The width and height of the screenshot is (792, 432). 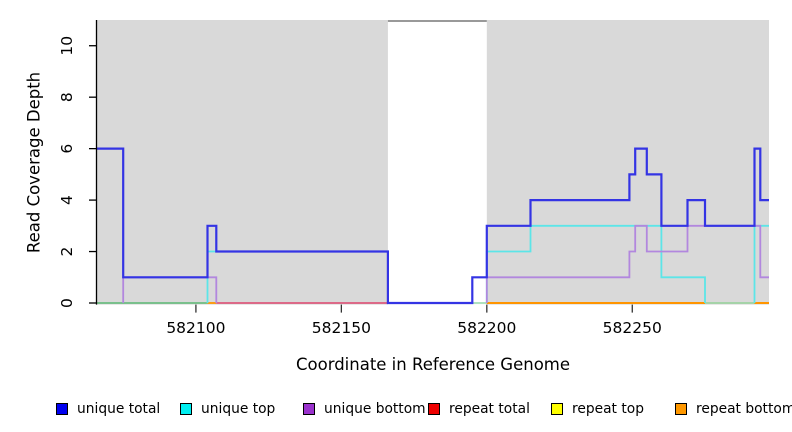 What do you see at coordinates (67, 97) in the screenshot?
I see `y-tick-label: 8` at bounding box center [67, 97].